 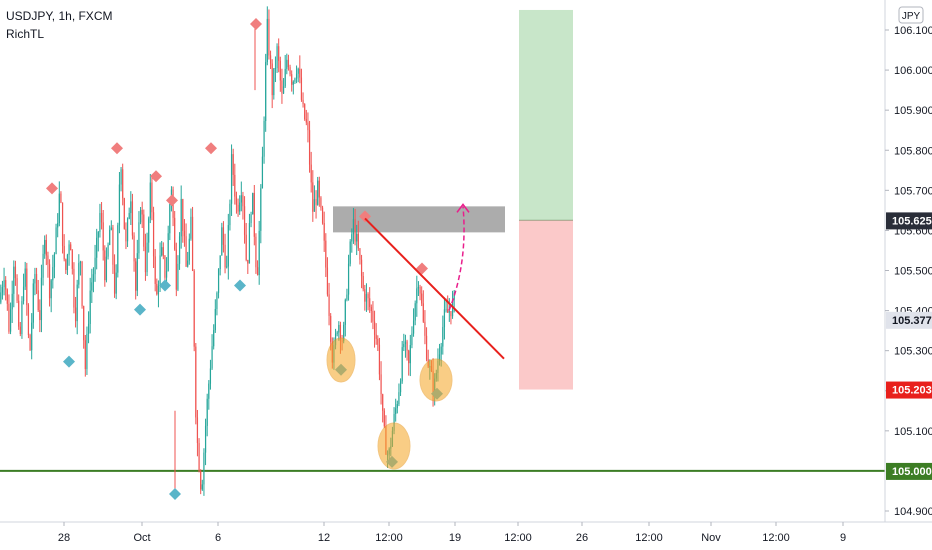 What do you see at coordinates (59, 16) in the screenshot?
I see `chart-legend-title: USDJPY, 1h, FXCM` at bounding box center [59, 16].